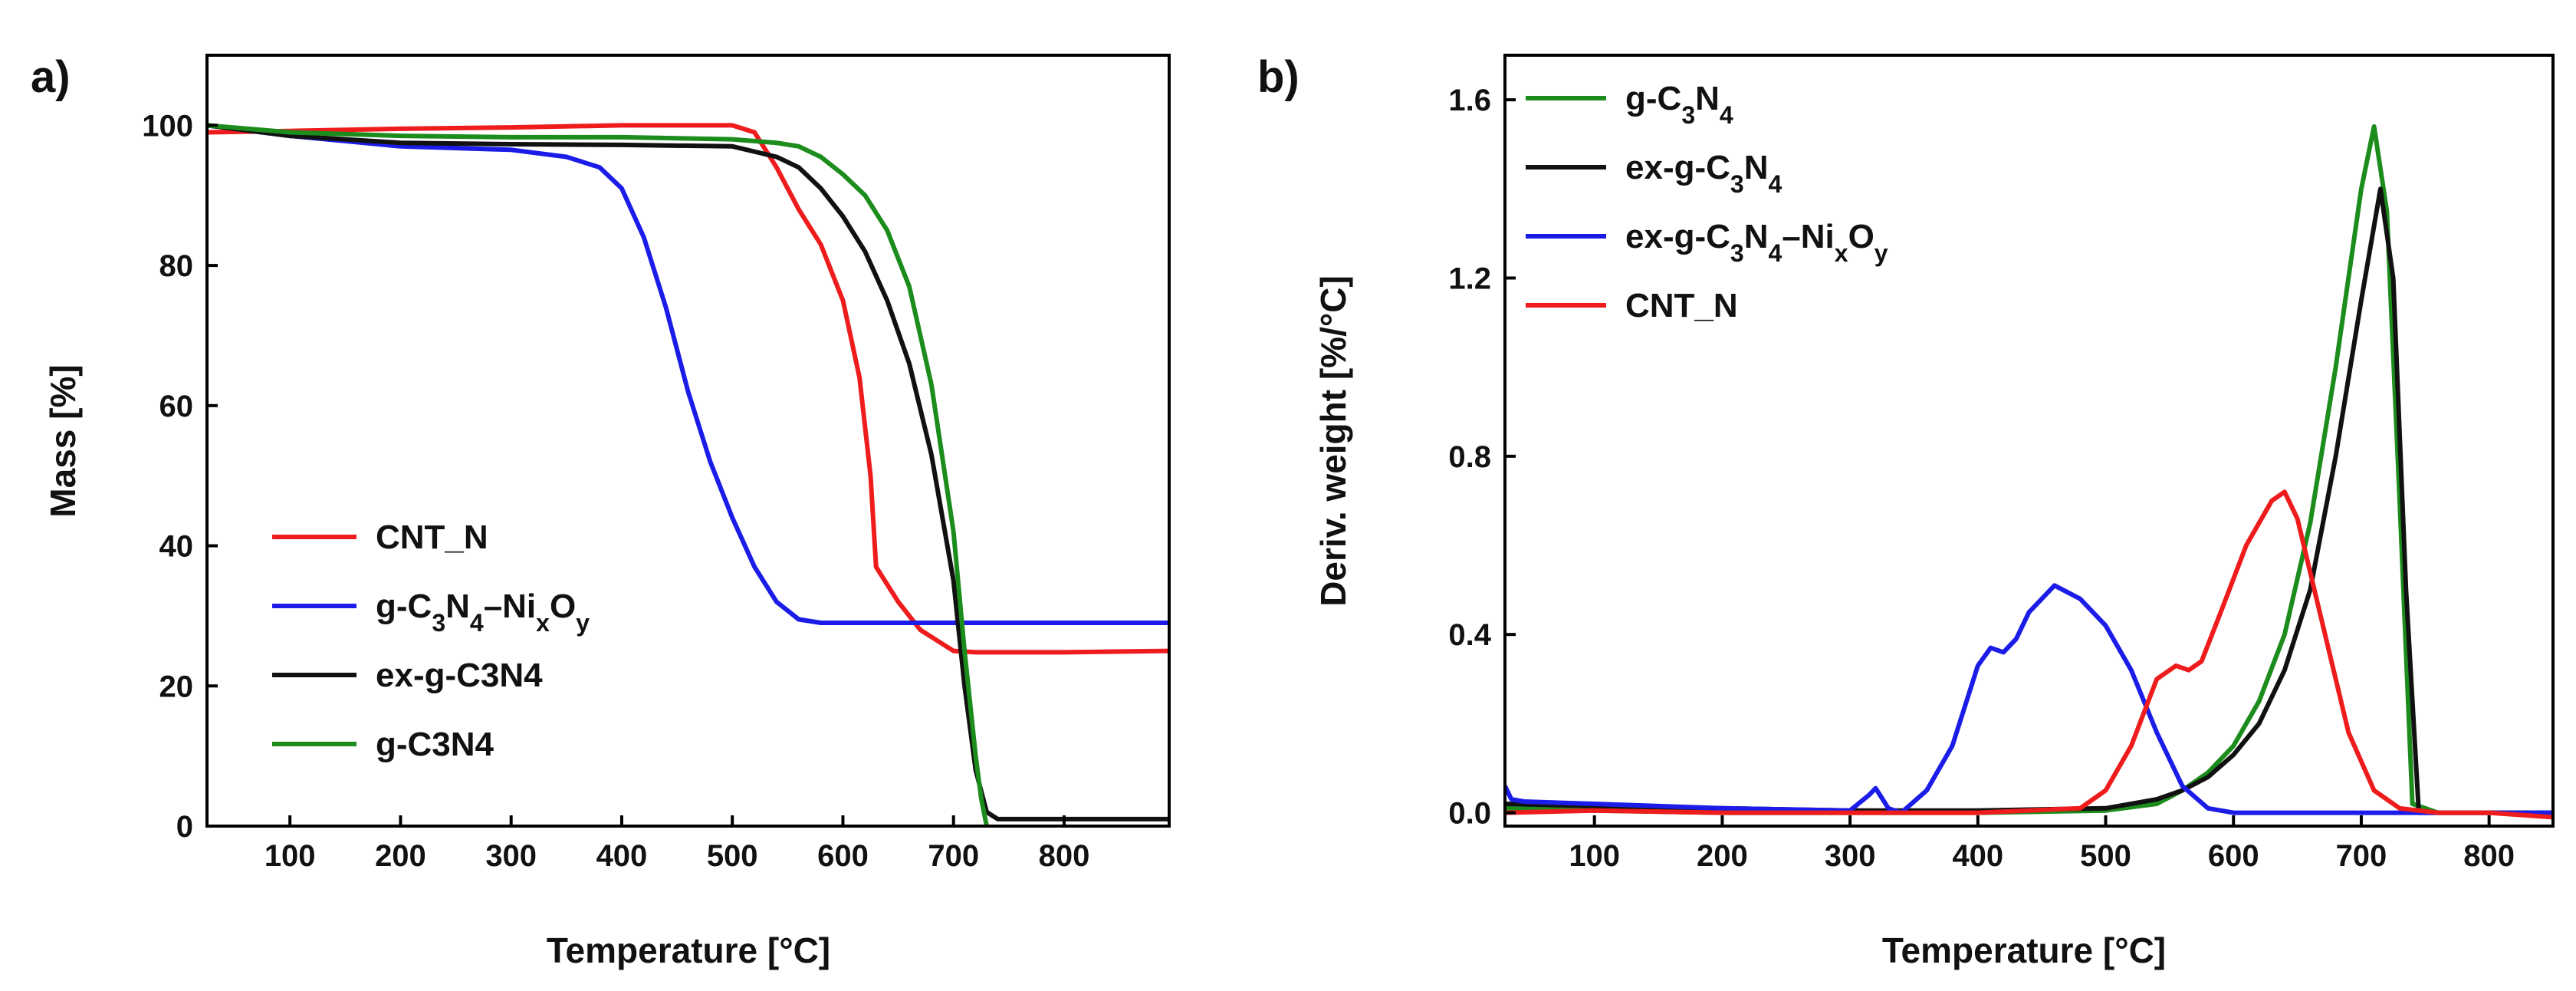  I want to click on legend: g-C3N4 ex-g-C3N4 ex-g-C3N4–NixOy CNT_N, so click(1707, 202).